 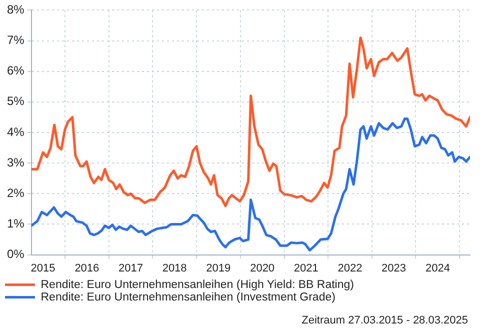 I want to click on text: Zeitraum 27.03.2015 - 28.03.2025, so click(x=385, y=320).